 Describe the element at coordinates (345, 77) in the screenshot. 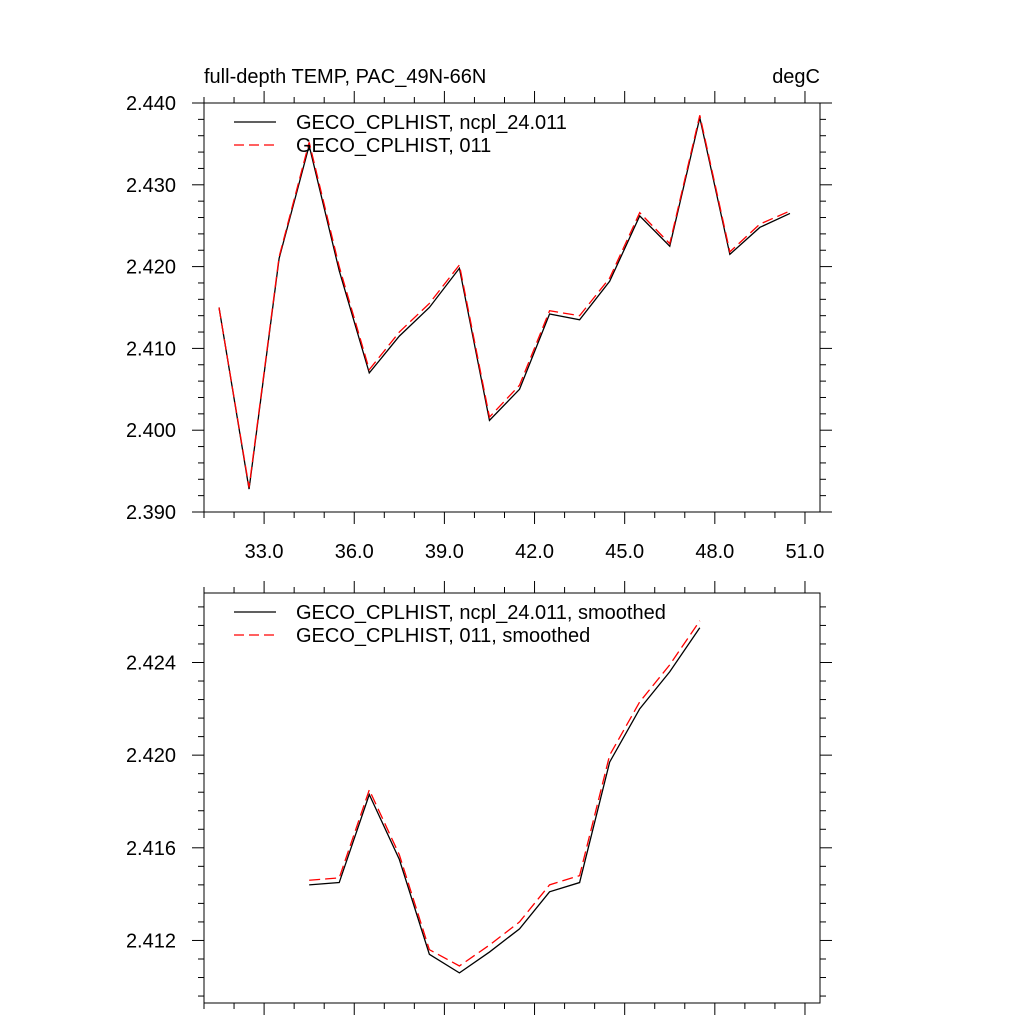

I see `chart-title: full-depth TEMP, PAC_49N-66N` at that location.